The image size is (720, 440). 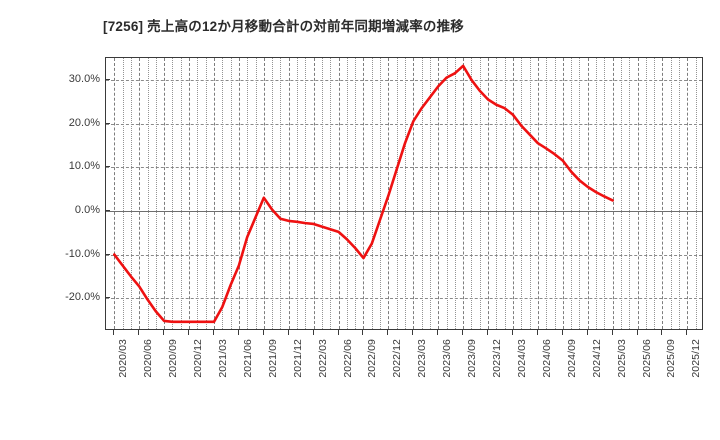 I want to click on x-axis-tick-label: 2023/12, so click(x=497, y=358).